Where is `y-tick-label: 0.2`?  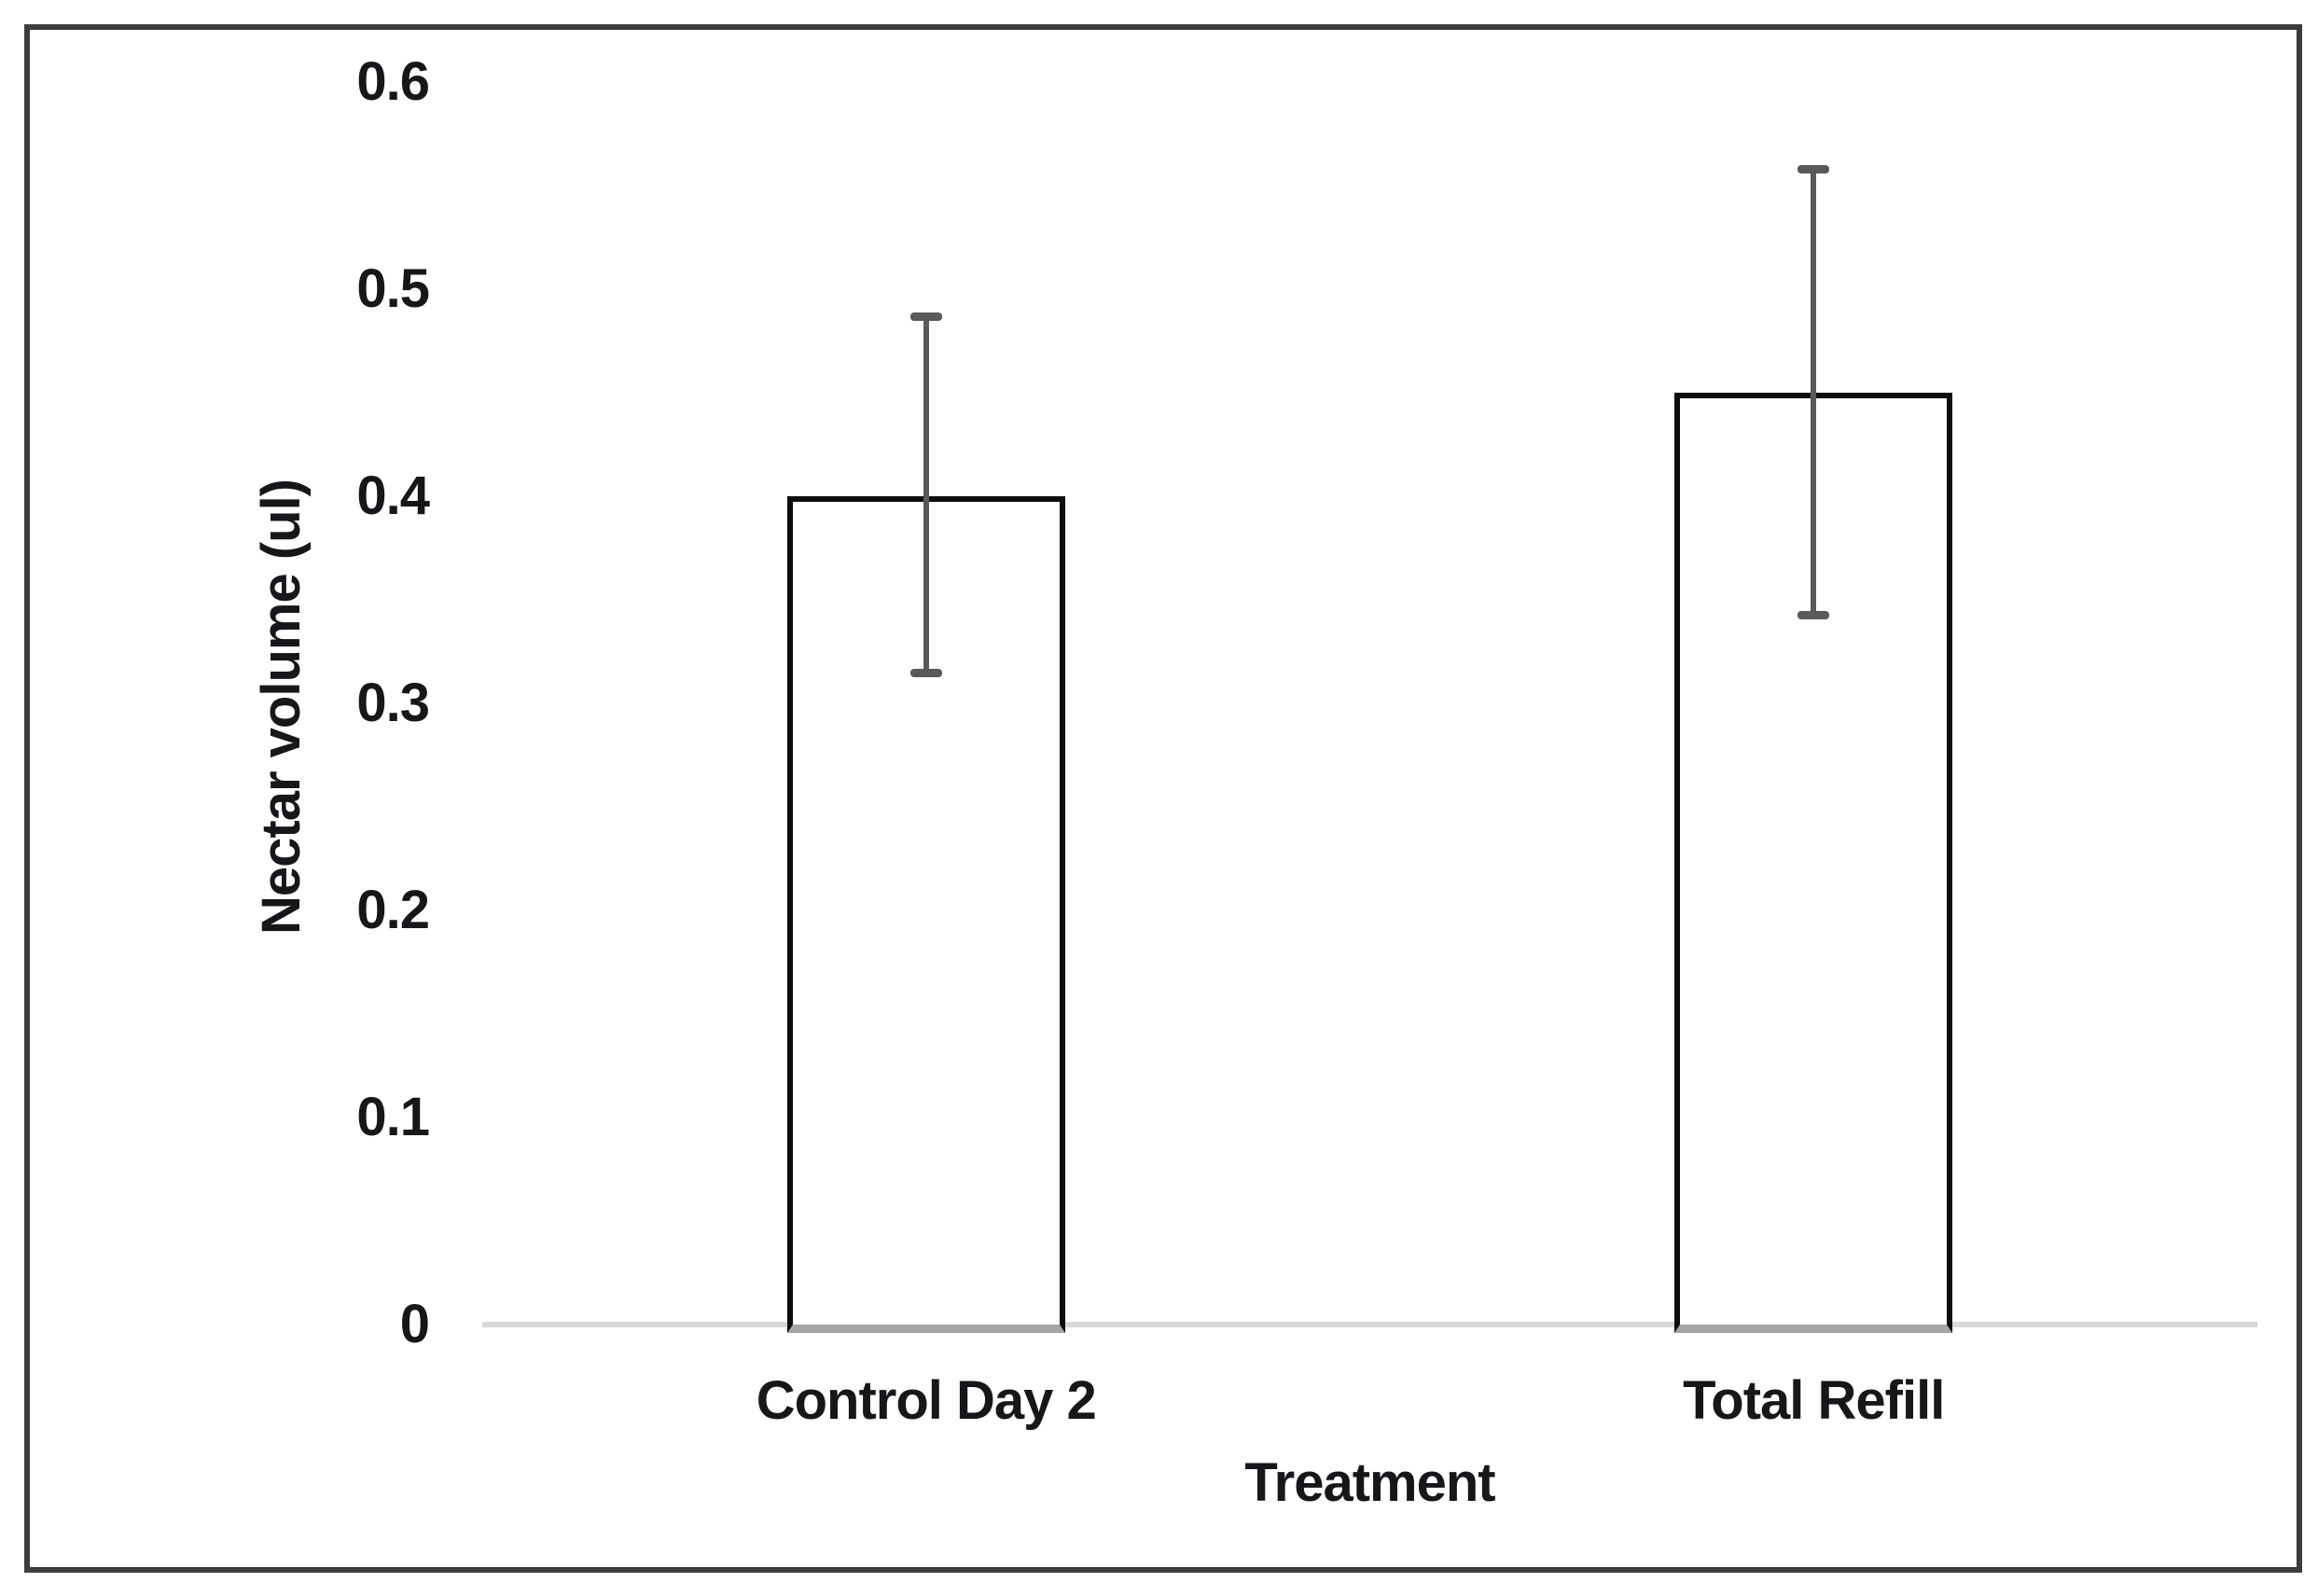 y-tick-label: 0.2 is located at coordinates (393, 910).